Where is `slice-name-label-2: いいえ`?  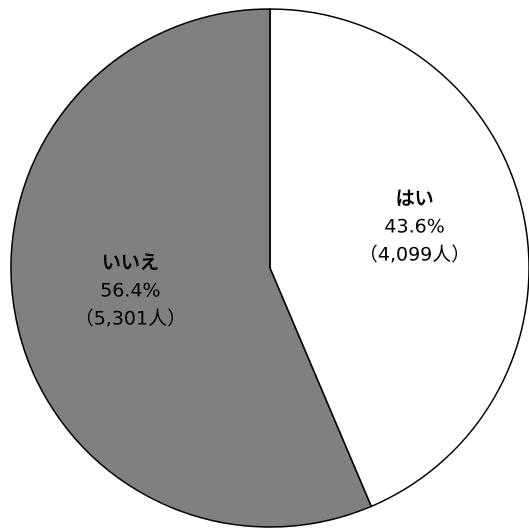
slice-name-label-2: いいえ is located at coordinates (130, 262).